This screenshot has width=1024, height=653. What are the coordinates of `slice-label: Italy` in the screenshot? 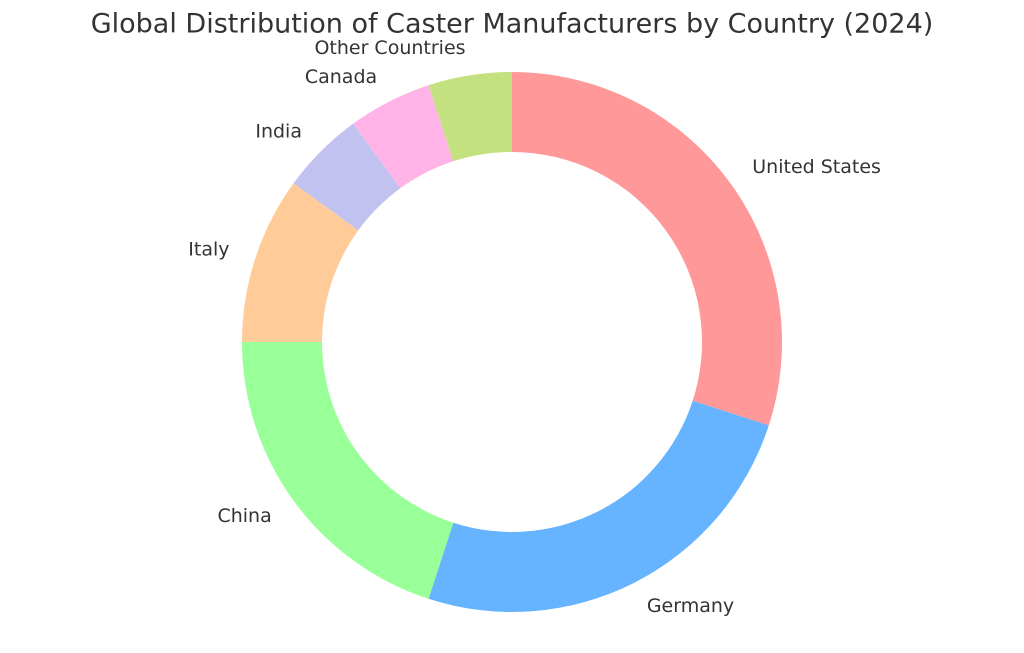 It's located at (208, 250).